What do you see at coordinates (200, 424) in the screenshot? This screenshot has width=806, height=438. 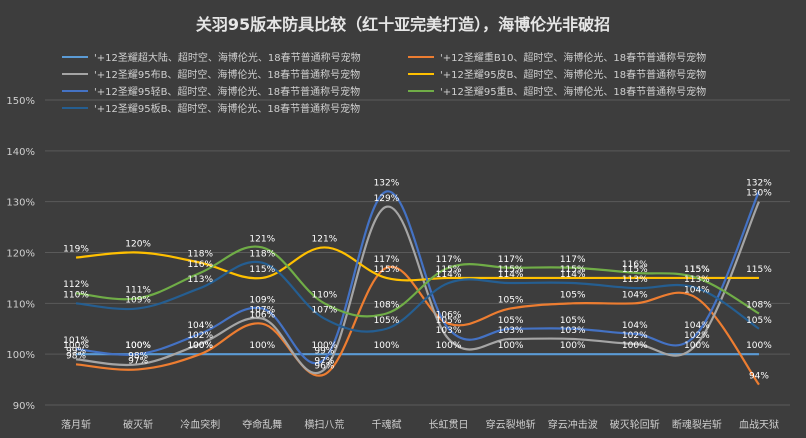 I see `x-tick-label: 冷血突刺` at bounding box center [200, 424].